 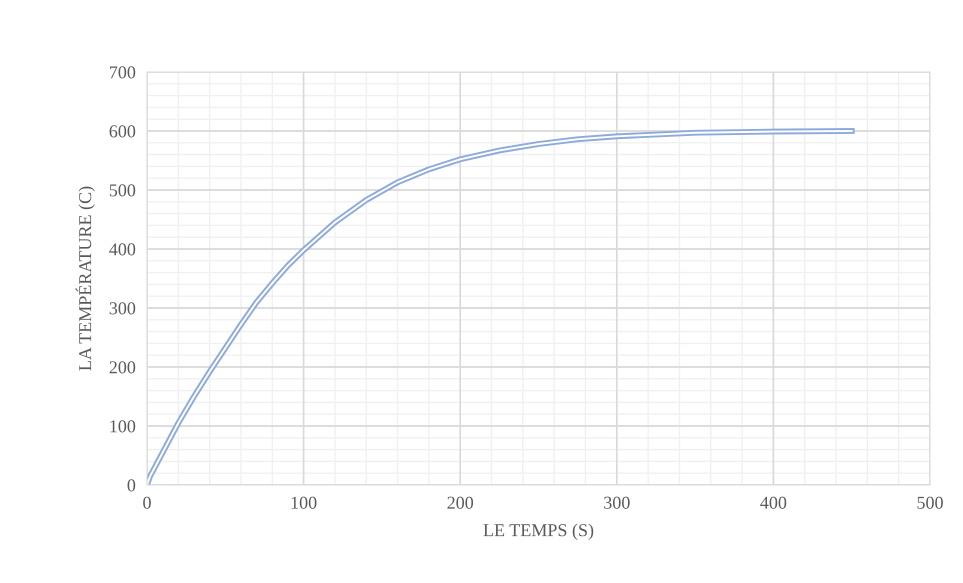 I want to click on y-tick-label: 0, so click(x=132, y=485).